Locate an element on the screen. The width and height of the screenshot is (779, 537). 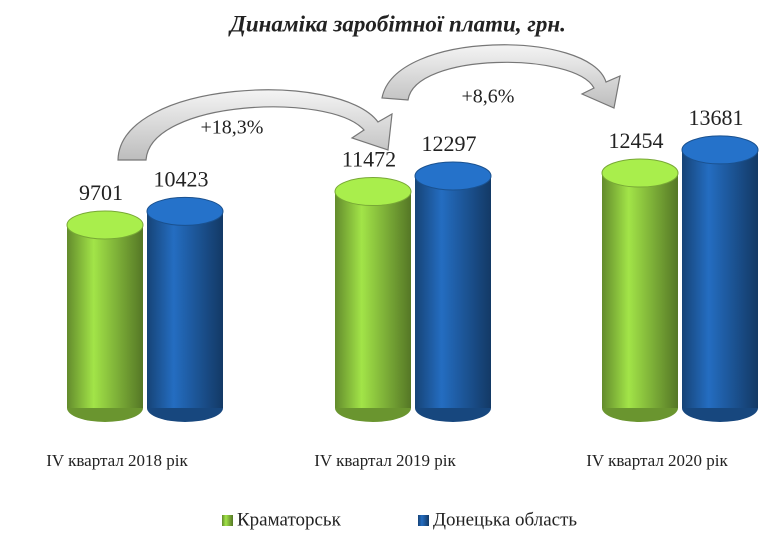
legend-label: Краматорськ is located at coordinates (289, 519).